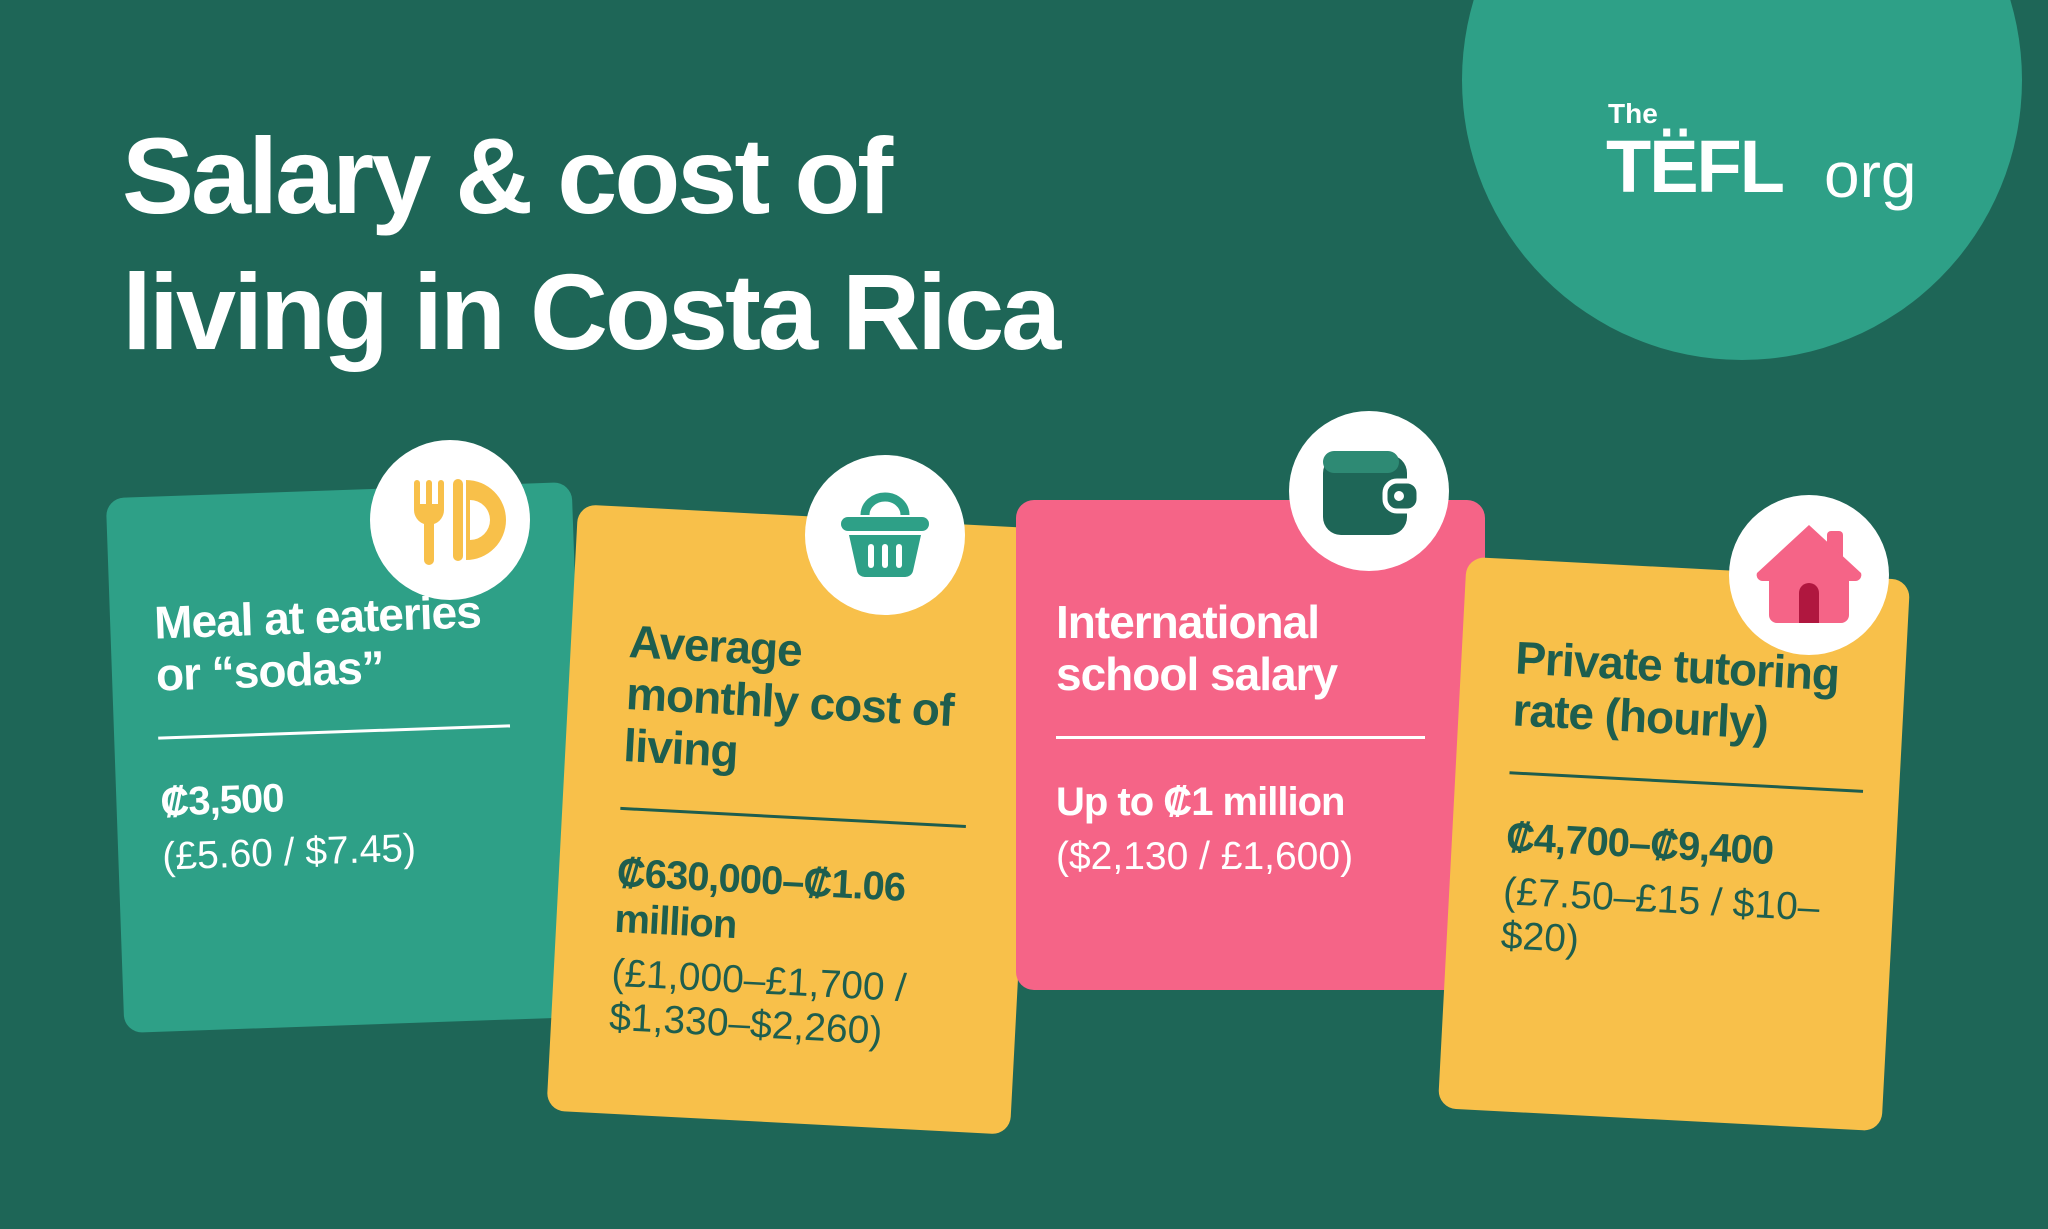 Image resolution: width=2048 pixels, height=1229 pixels. What do you see at coordinates (885, 535) in the screenshot?
I see `icon-basket` at bounding box center [885, 535].